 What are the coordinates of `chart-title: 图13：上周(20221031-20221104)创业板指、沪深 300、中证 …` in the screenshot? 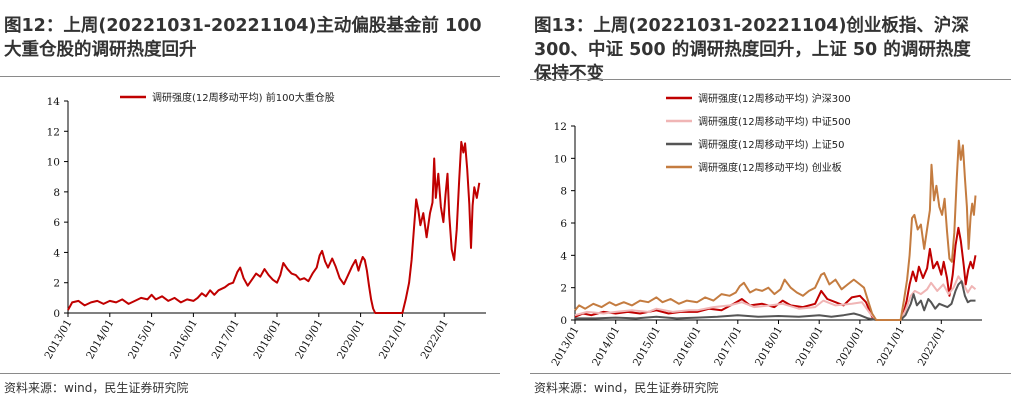 It's located at (752, 50).